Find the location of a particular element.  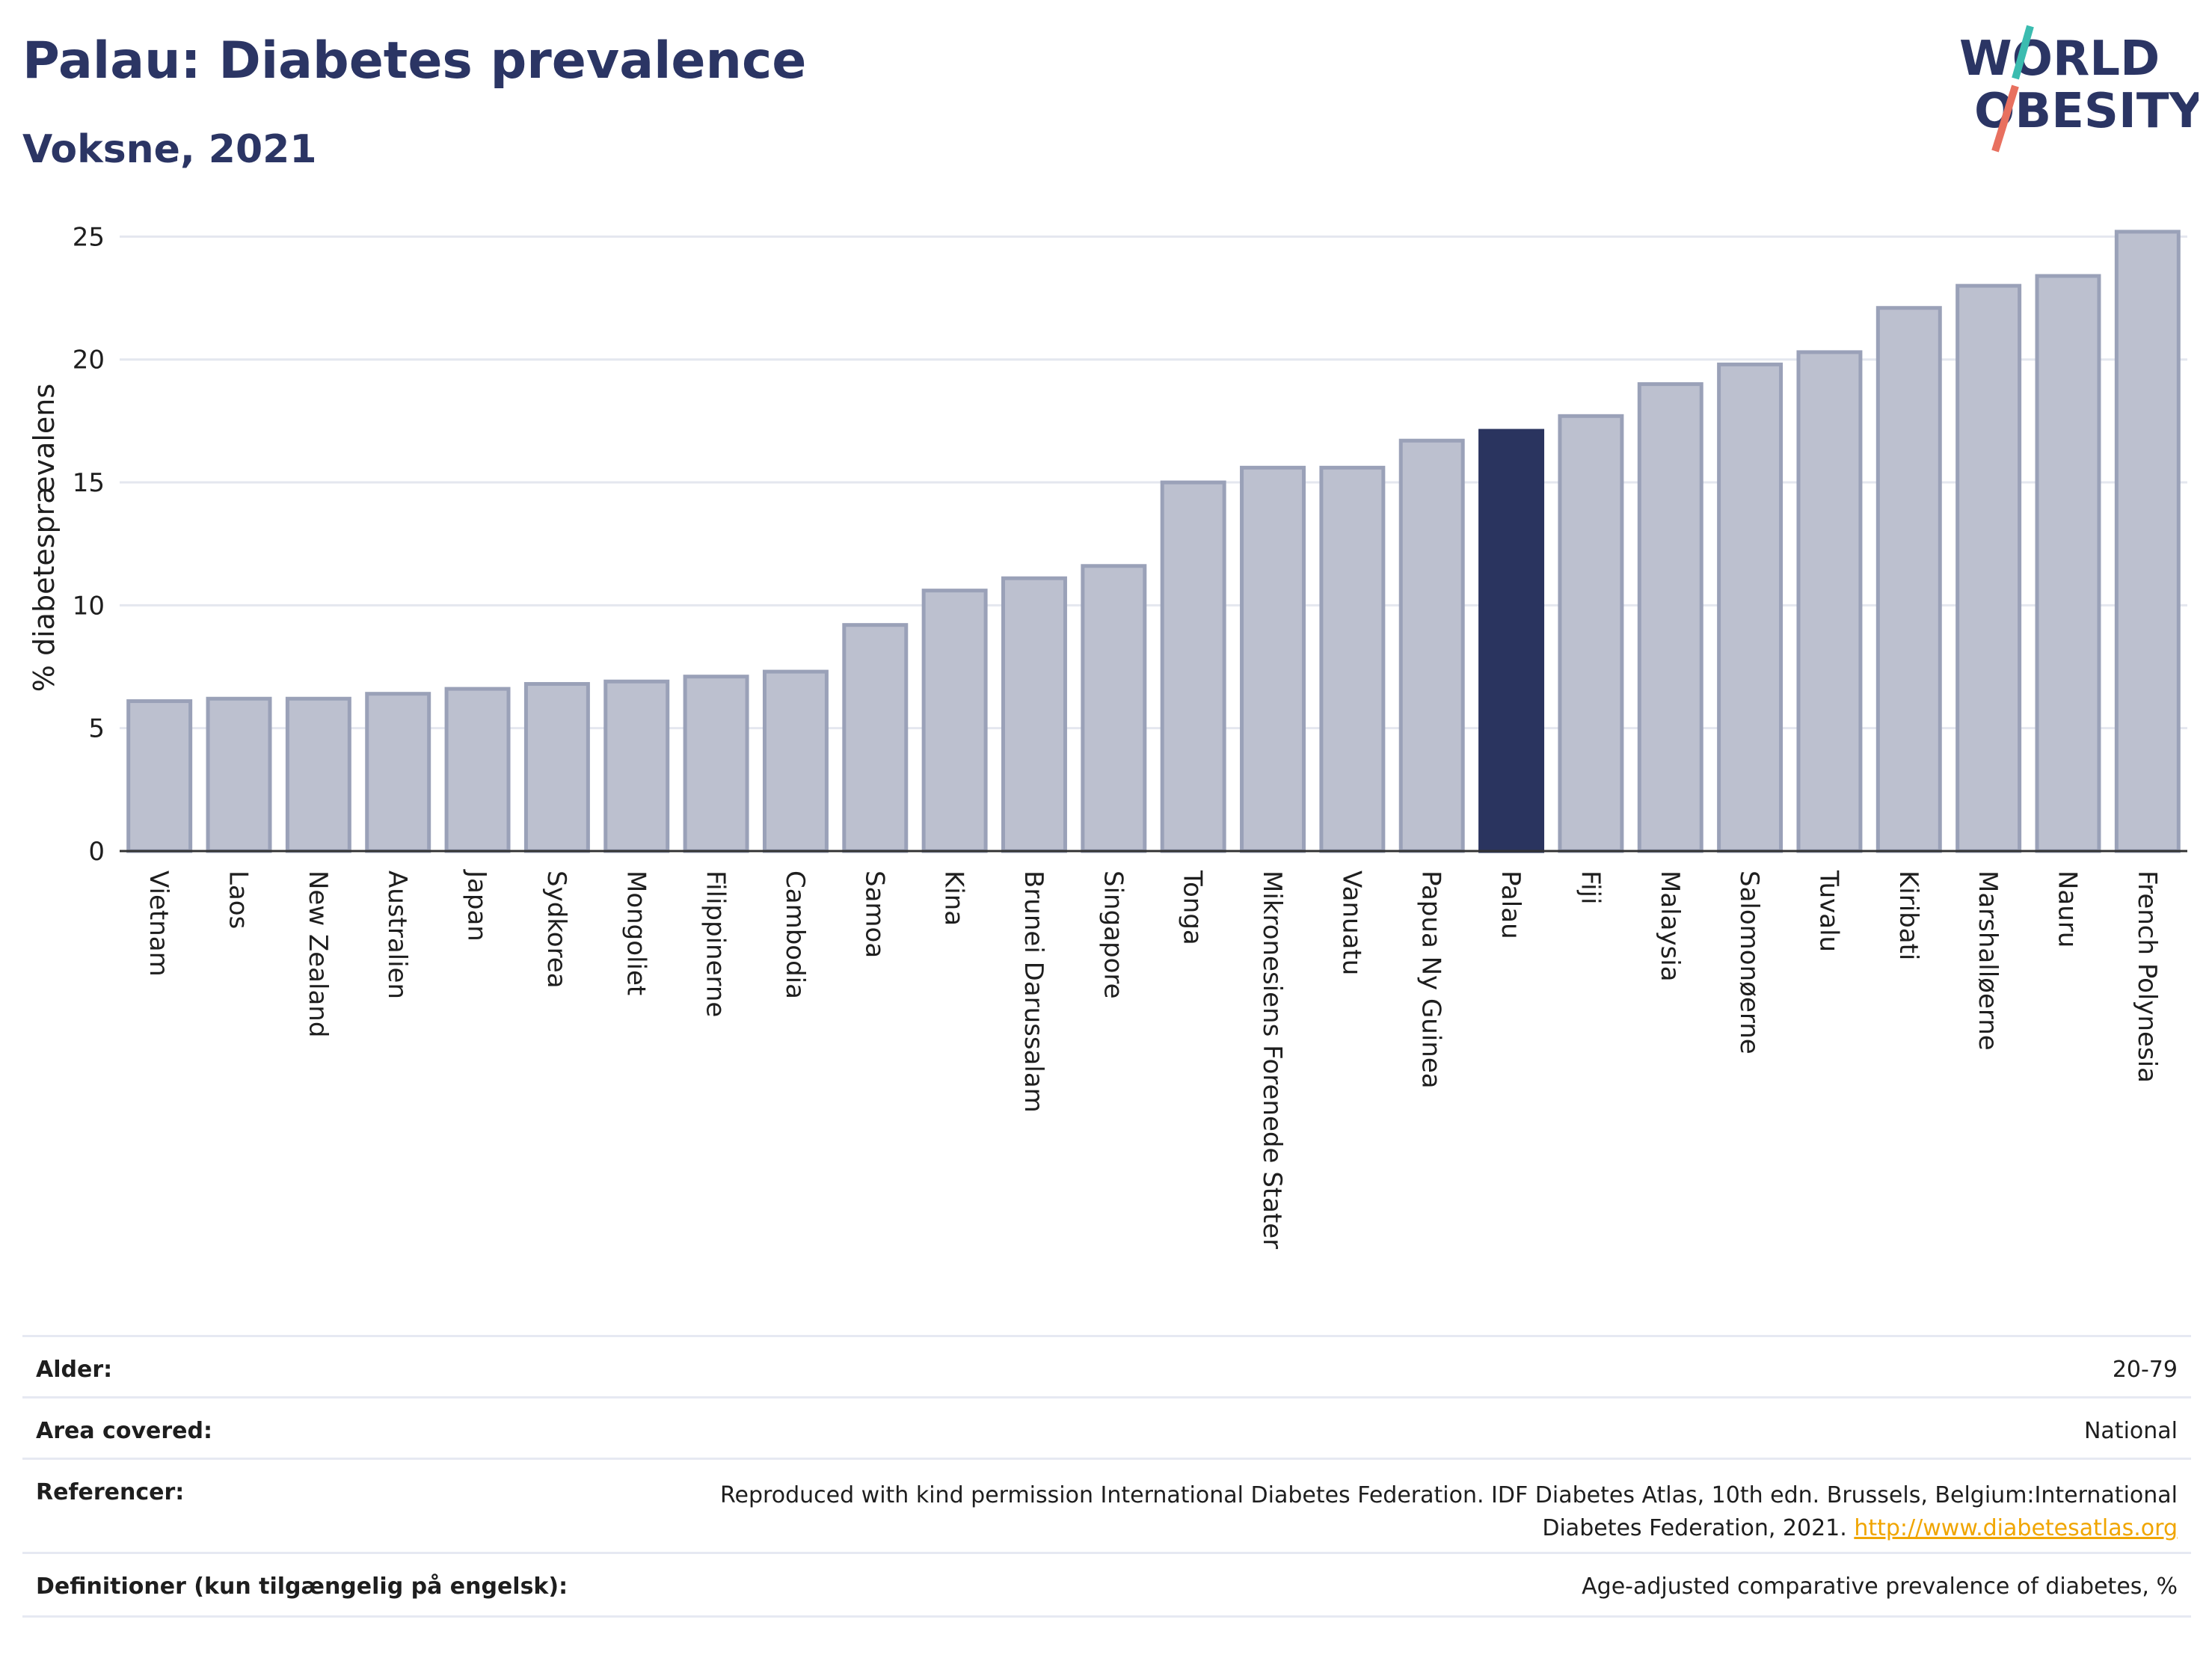

bar-vanuatu is located at coordinates (1352, 659).